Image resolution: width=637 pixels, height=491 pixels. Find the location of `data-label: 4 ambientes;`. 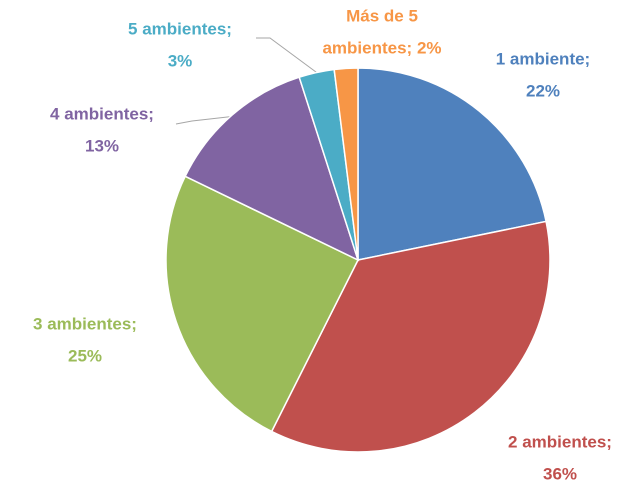

data-label: 4 ambientes; is located at coordinates (102, 113).